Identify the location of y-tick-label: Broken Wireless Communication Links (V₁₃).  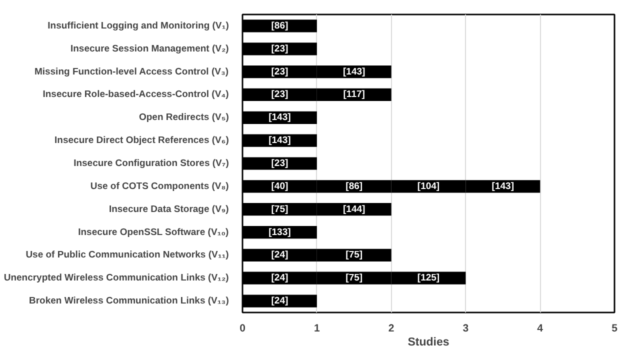
(129, 301).